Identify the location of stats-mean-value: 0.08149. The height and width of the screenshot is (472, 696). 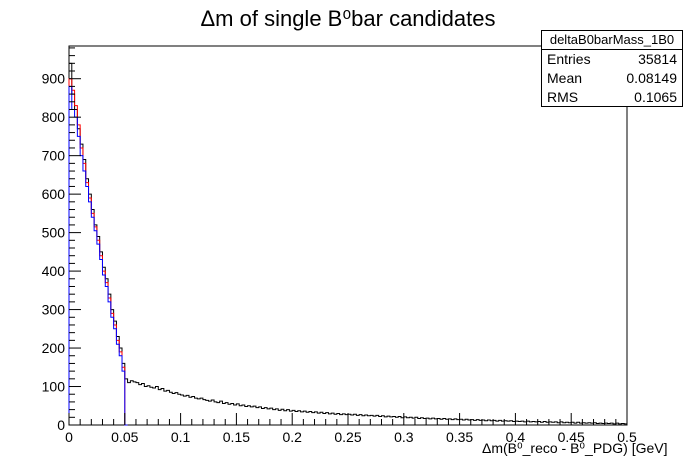
(651, 78).